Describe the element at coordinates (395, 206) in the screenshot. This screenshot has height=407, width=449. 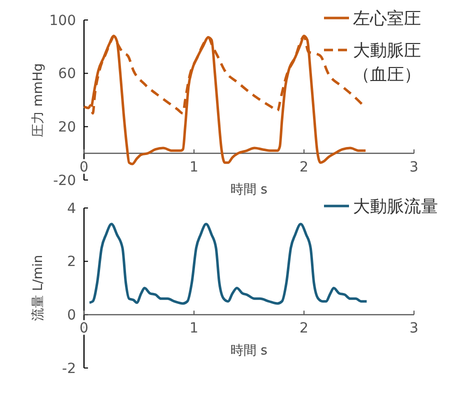
I see `legend-label: 大動脈流量` at that location.